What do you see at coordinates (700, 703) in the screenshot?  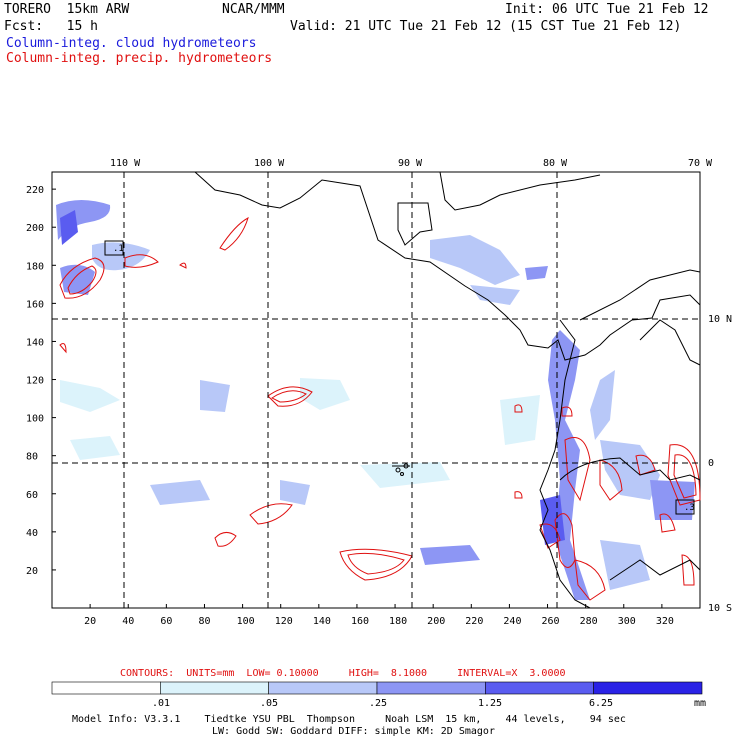 I see `colorbar-unit: mm` at bounding box center [700, 703].